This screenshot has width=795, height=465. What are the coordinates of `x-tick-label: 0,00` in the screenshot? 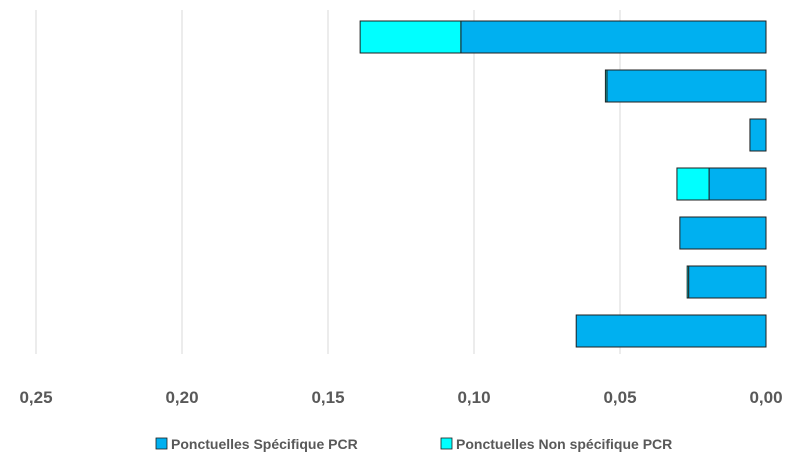 It's located at (765, 397).